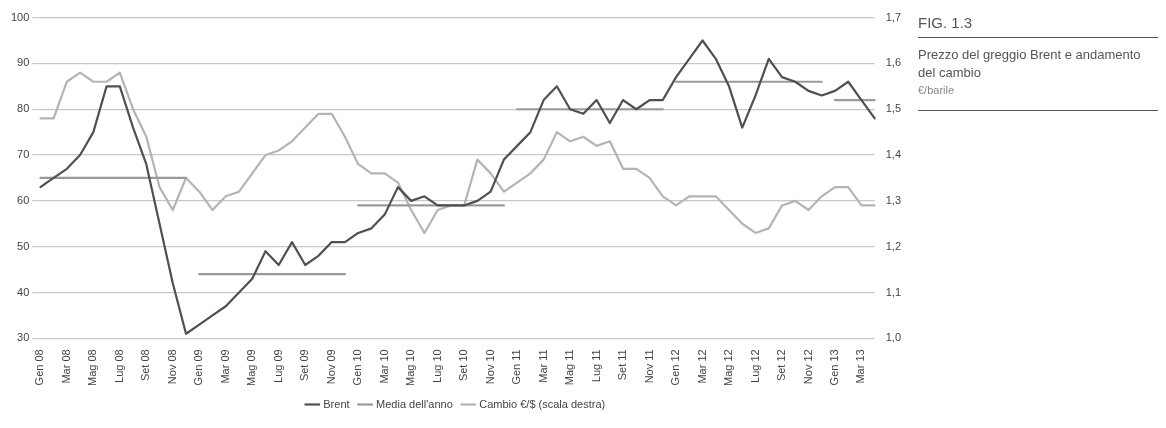  Describe the element at coordinates (198, 367) in the screenshot. I see `x-tick-label: Gen 09` at that location.